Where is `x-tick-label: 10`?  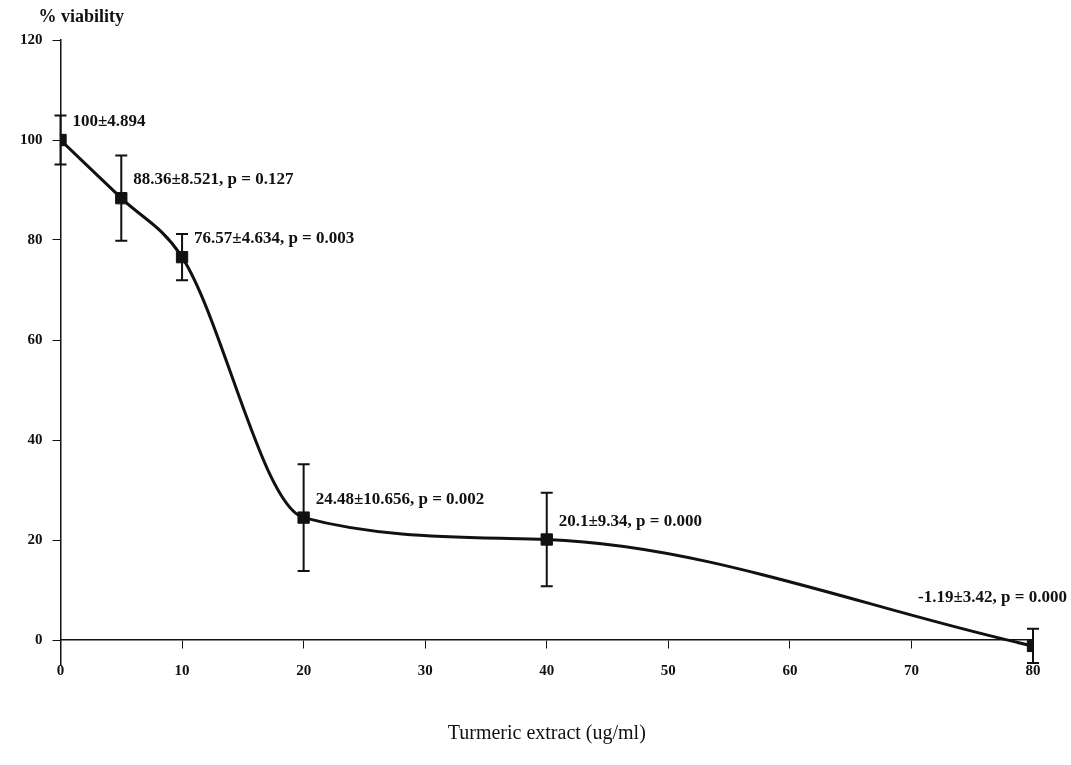 x-tick-label: 10 is located at coordinates (182, 669).